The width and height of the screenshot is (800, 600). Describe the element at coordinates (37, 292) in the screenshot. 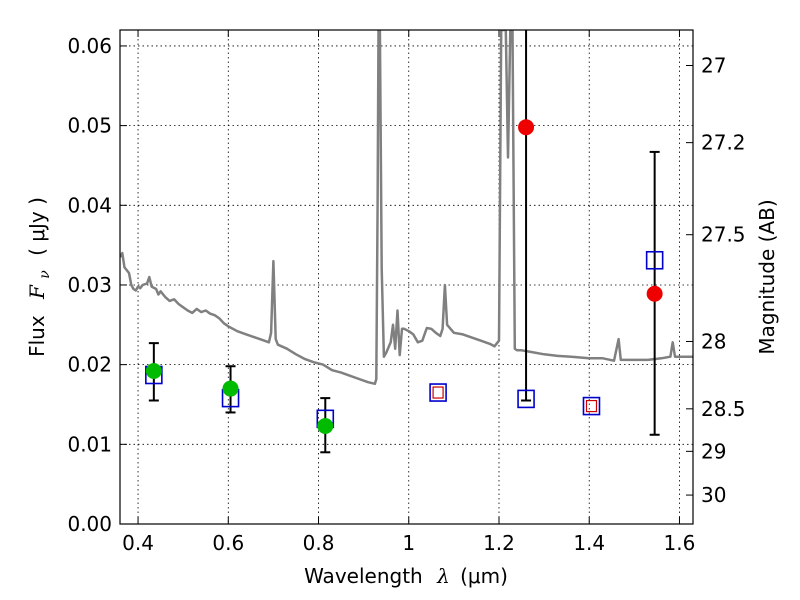

I see `y-axis-label-symbol: F` at that location.